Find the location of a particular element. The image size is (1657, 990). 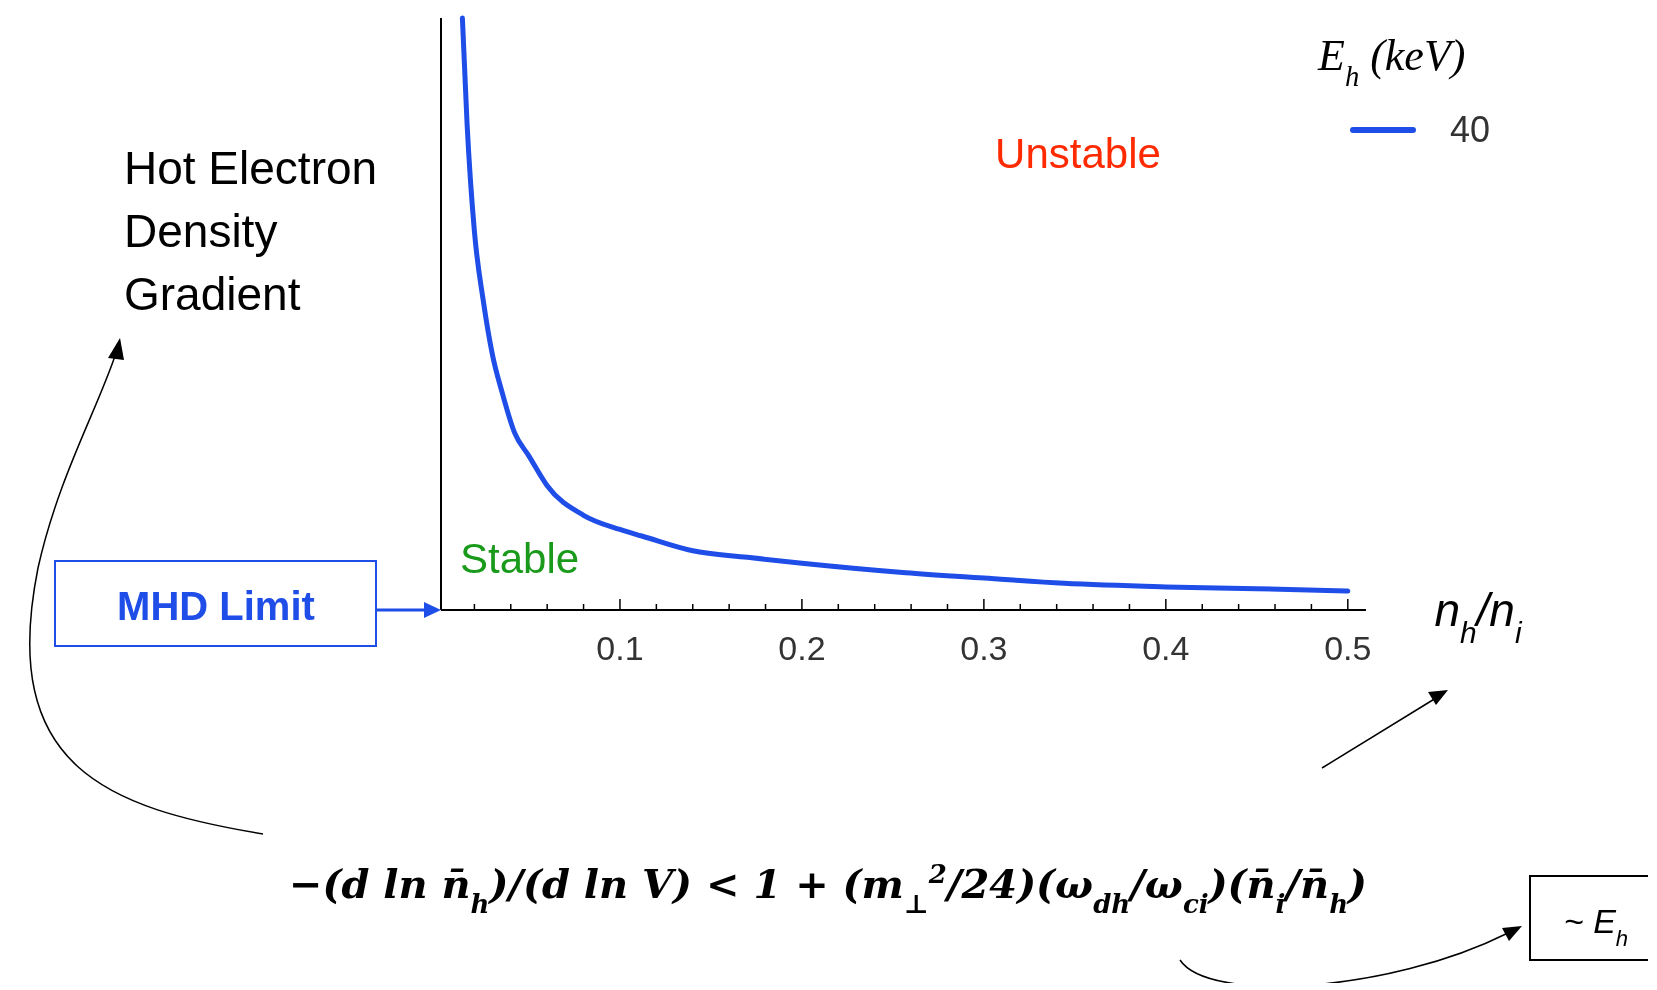

text: MHD Limit is located at coordinates (216, 606).